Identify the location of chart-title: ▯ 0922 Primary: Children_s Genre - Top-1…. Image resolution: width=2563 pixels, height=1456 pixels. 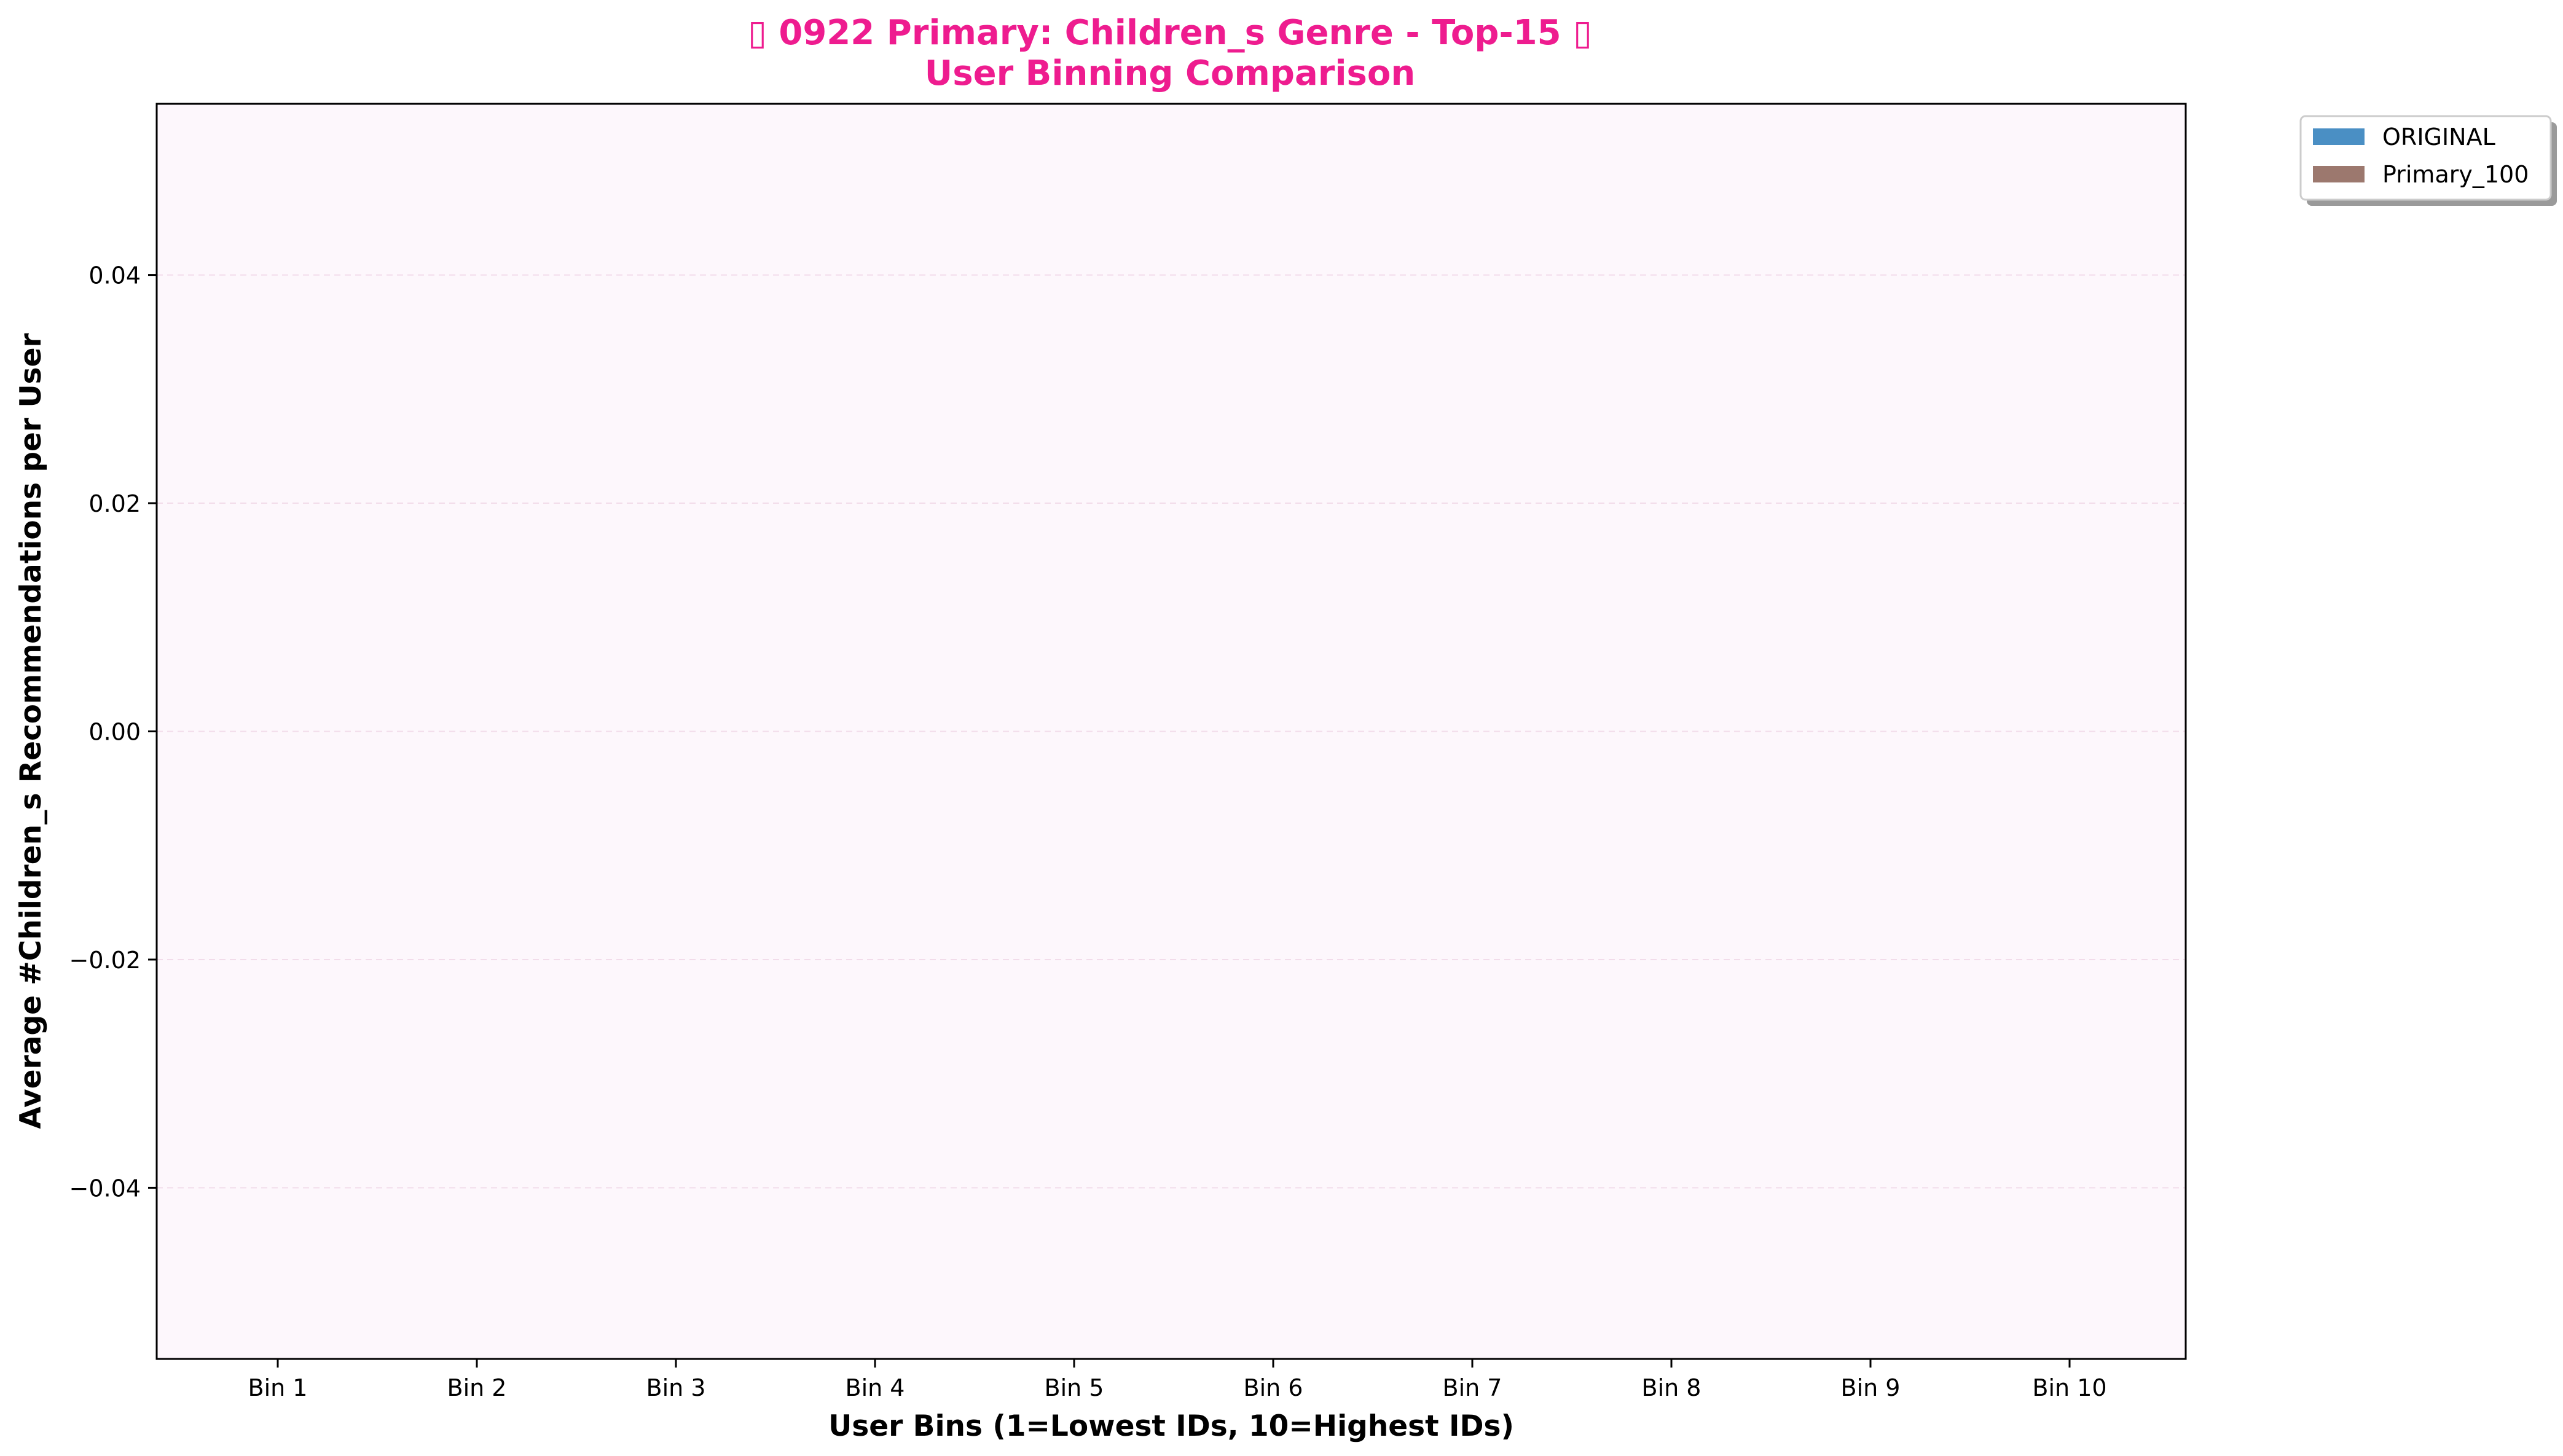
(1170, 53).